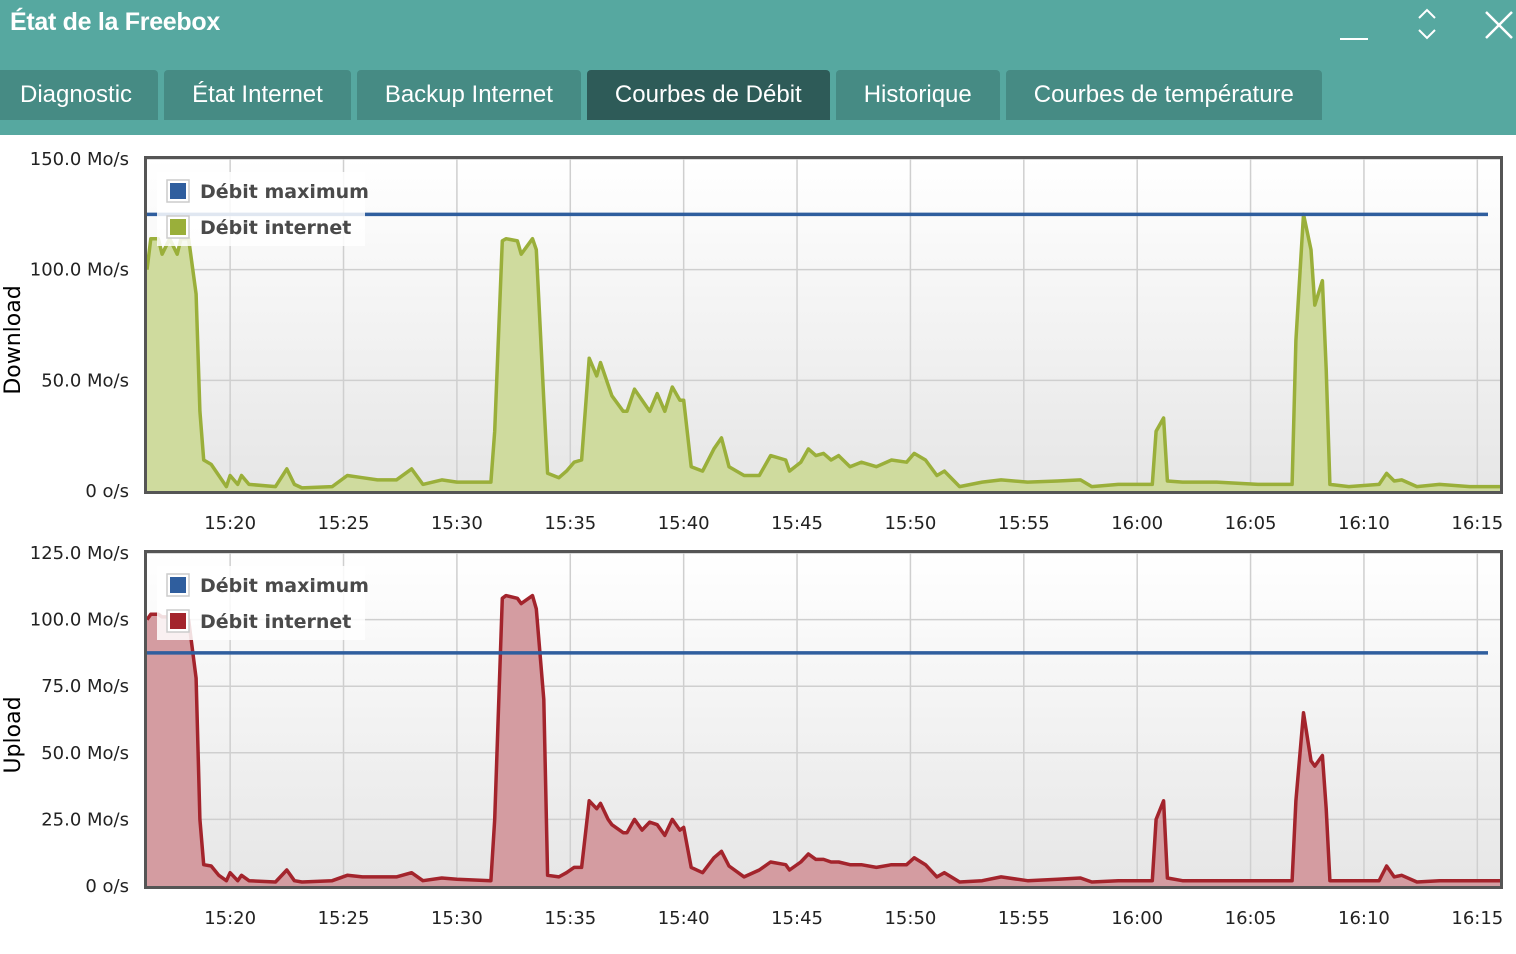 The image size is (1516, 954). Describe the element at coordinates (85, 686) in the screenshot. I see `y-tick-label: 75.0 Mo/s` at that location.